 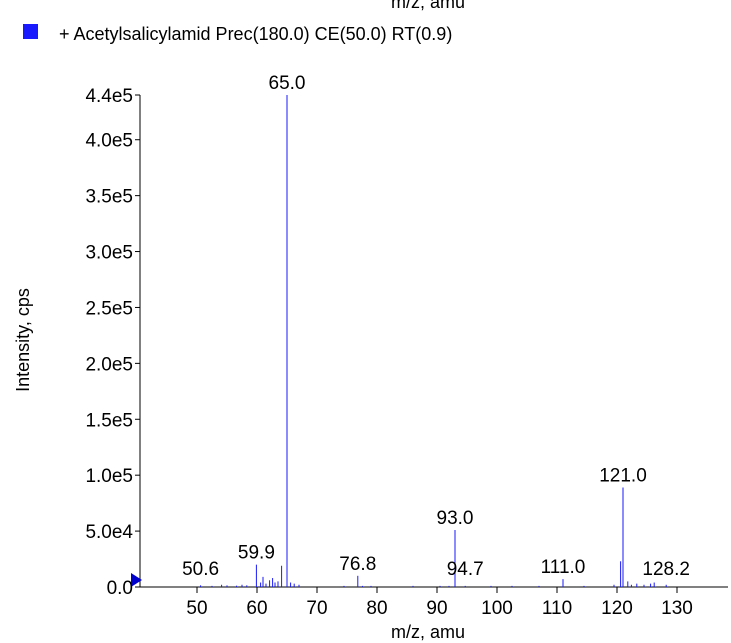 What do you see at coordinates (109, 96) in the screenshot?
I see `y-tick-label: 4.4e5` at bounding box center [109, 96].